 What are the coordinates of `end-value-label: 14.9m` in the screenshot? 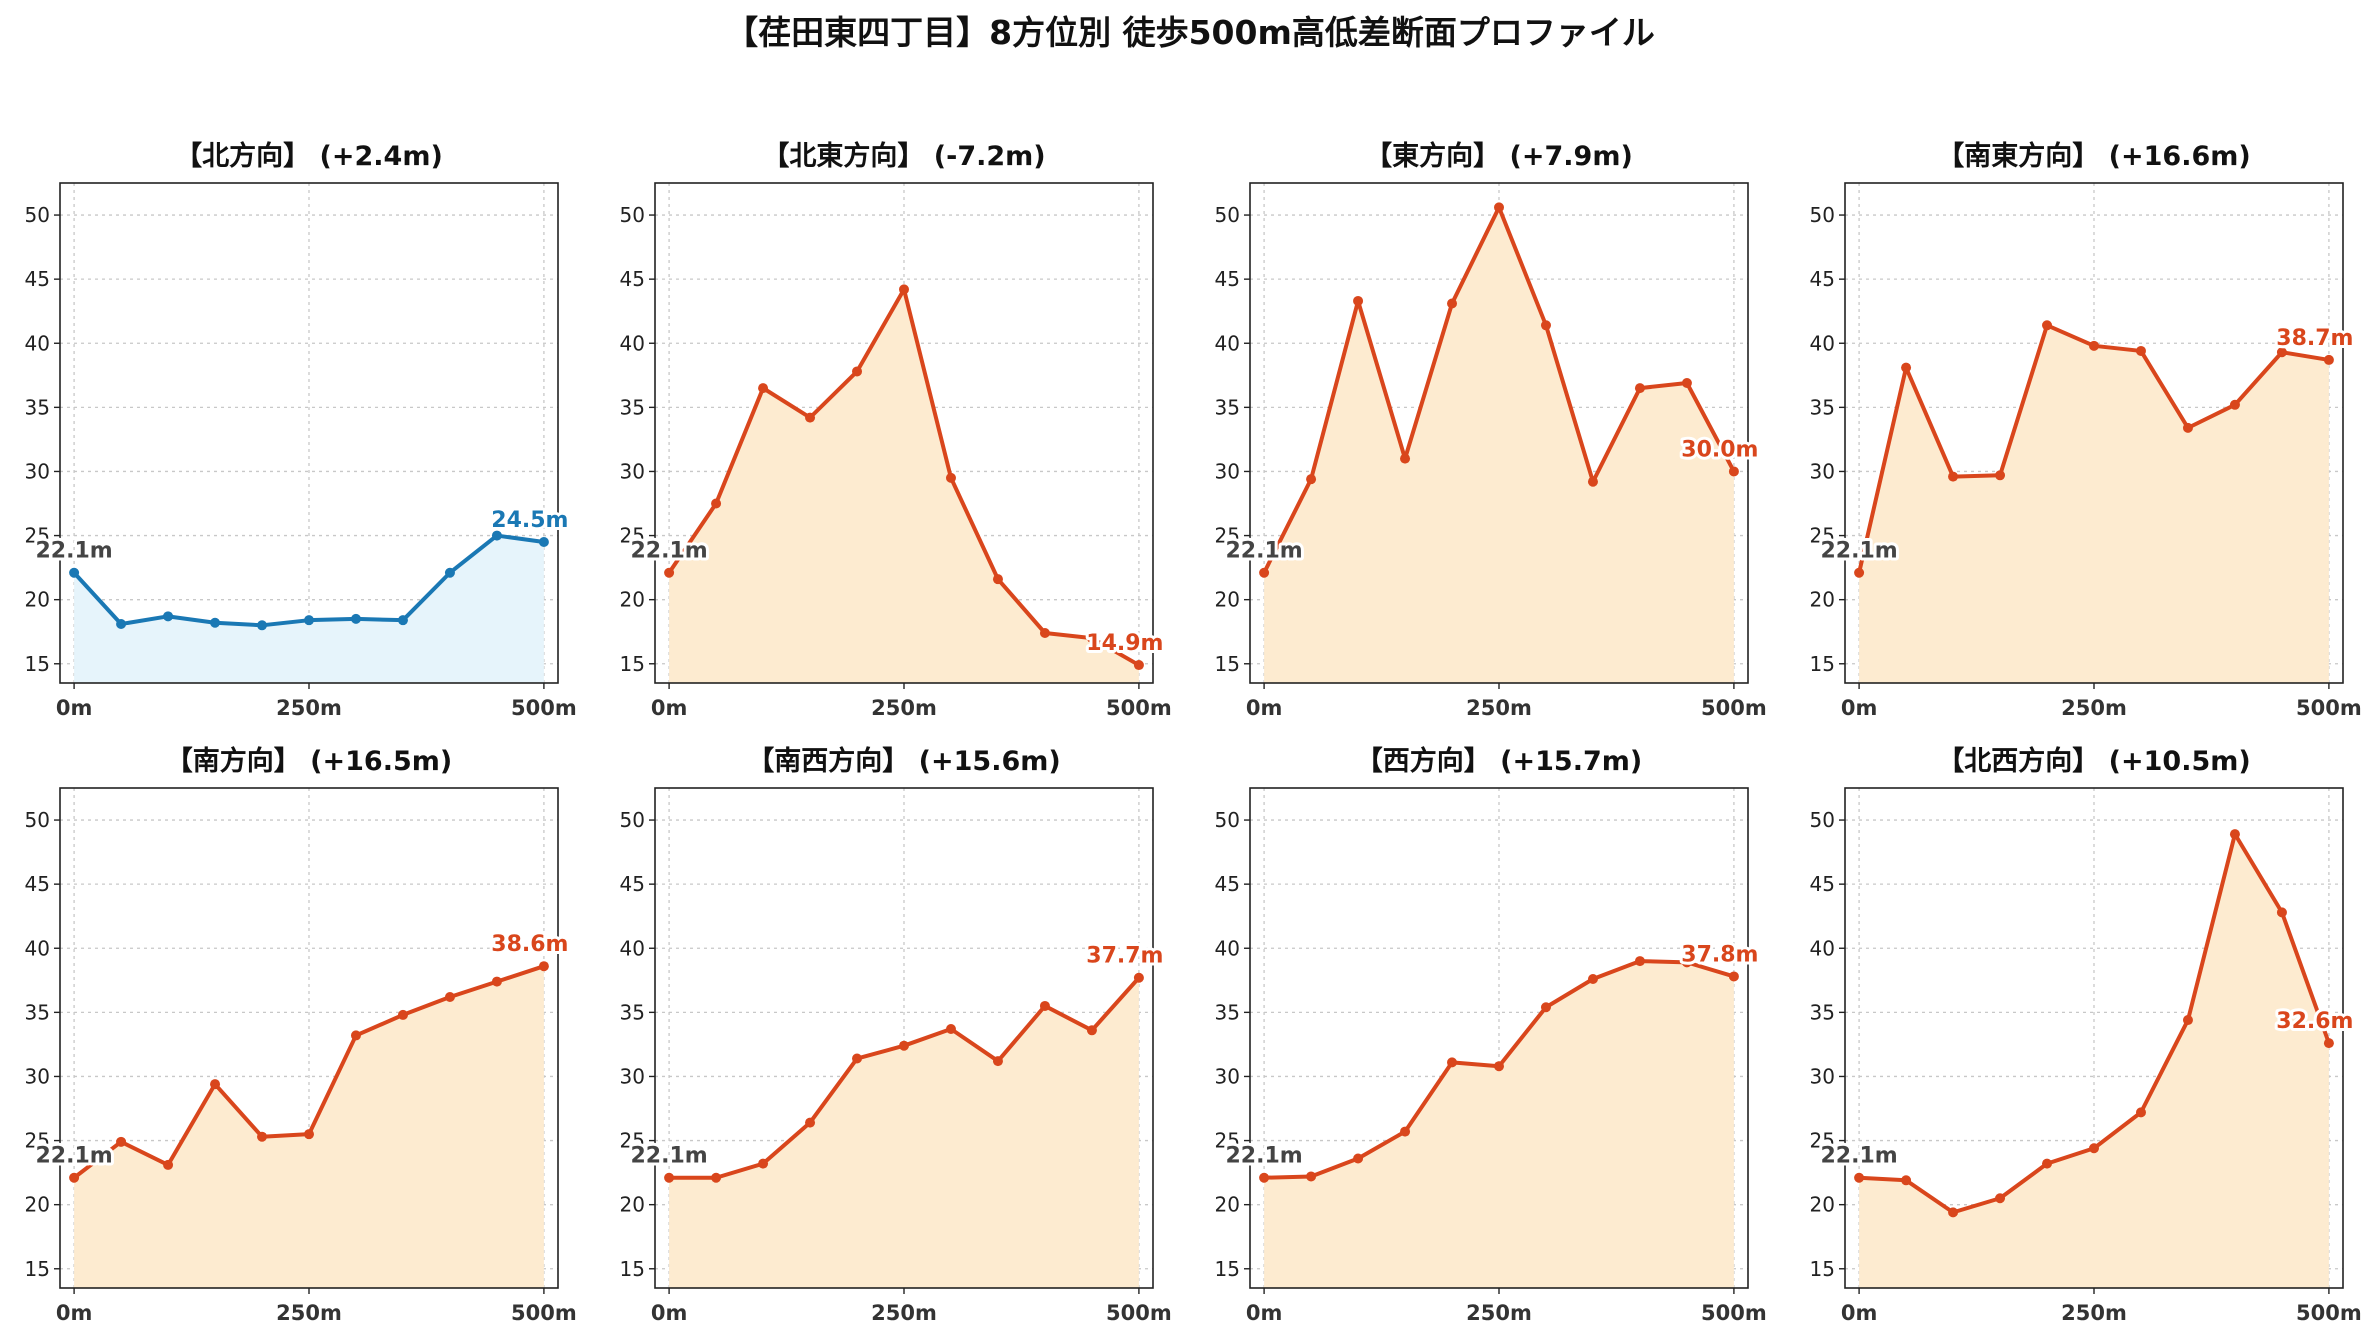 It's located at (1124, 643).